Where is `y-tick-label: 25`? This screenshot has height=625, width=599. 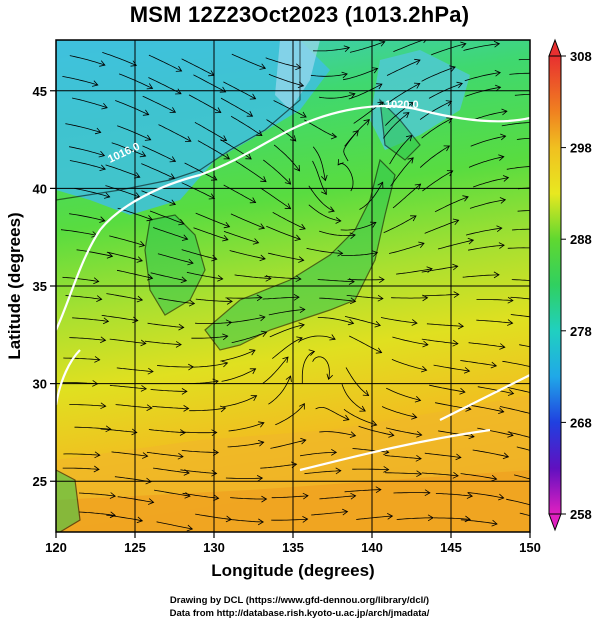
y-tick-label: 25 is located at coordinates (40, 481).